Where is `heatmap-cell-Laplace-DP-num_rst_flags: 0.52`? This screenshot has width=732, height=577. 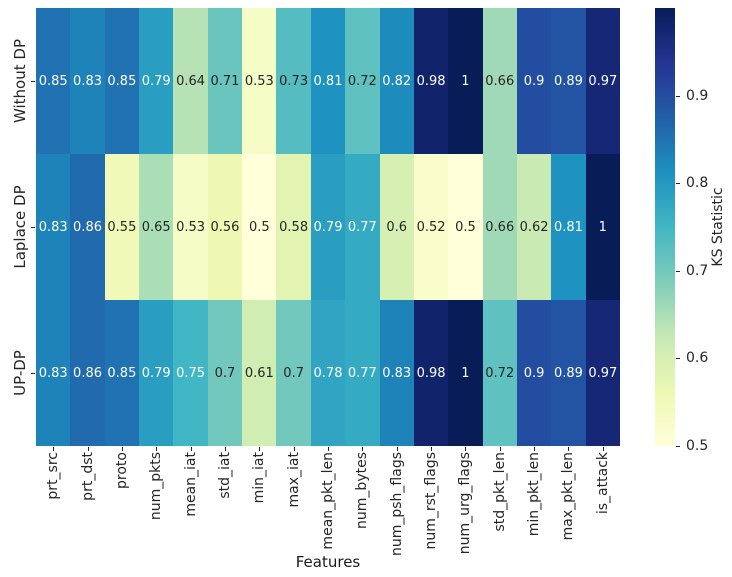
heatmap-cell-Laplace-DP-num_rst_flags: 0.52 is located at coordinates (431, 227).